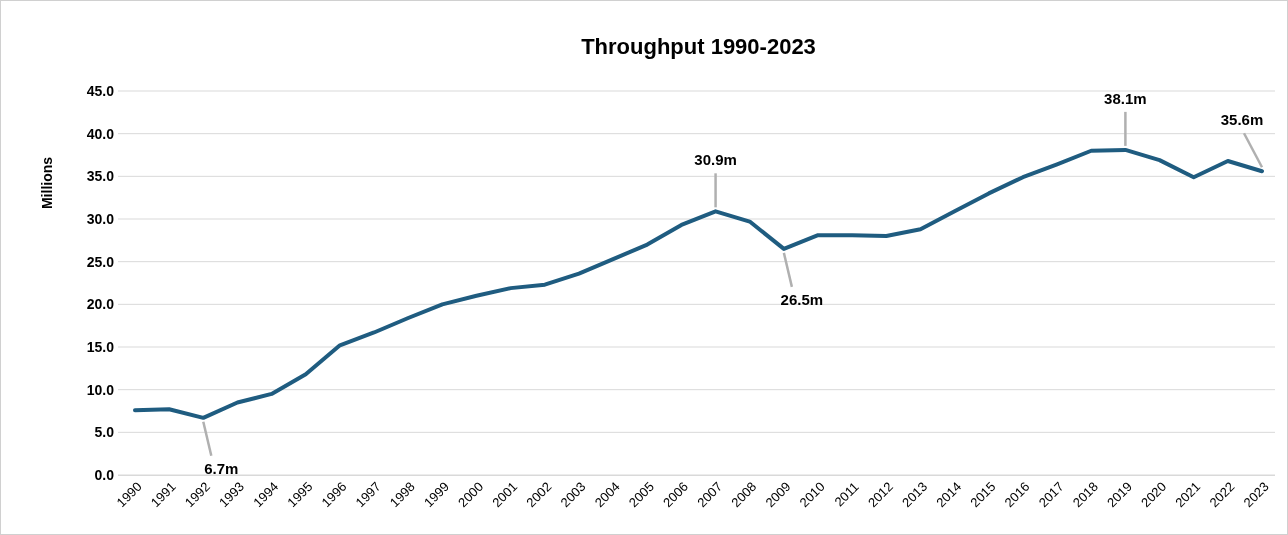 The width and height of the screenshot is (1288, 535). Describe the element at coordinates (100, 261) in the screenshot. I see `y-tick-label: 25.0` at that location.